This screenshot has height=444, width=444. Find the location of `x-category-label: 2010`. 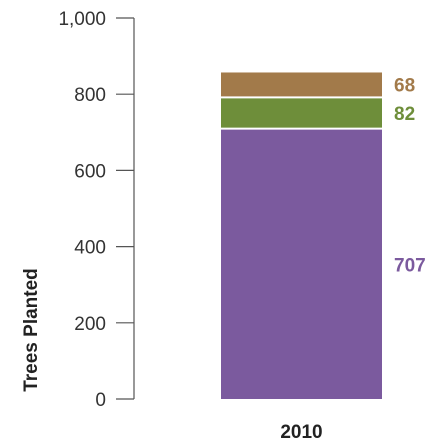

x-category-label: 2010 is located at coordinates (301, 432).